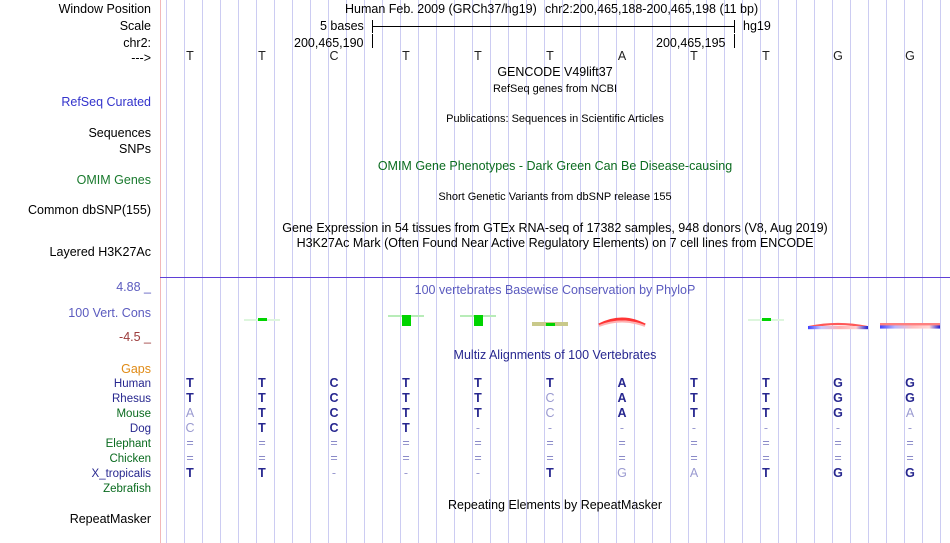 The image size is (950, 543). What do you see at coordinates (100, 252) in the screenshot?
I see `label-layered-h3k27ac: Layered H3K27Ac` at bounding box center [100, 252].